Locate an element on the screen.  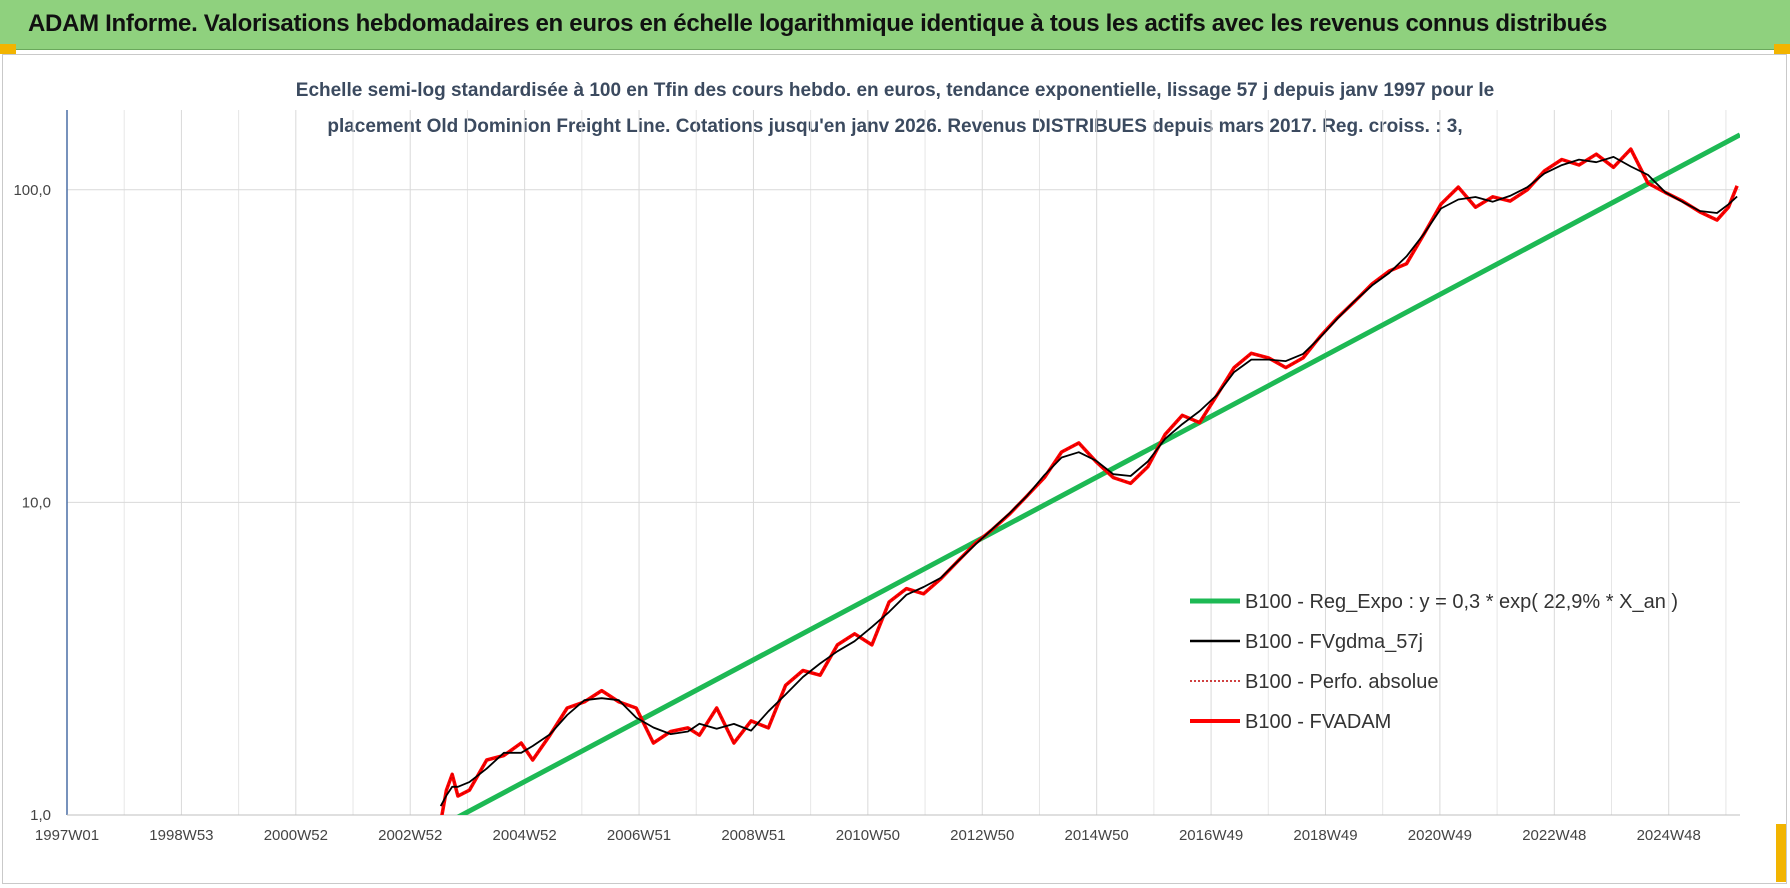
x-tick-label: 1997W01 is located at coordinates (67, 835).